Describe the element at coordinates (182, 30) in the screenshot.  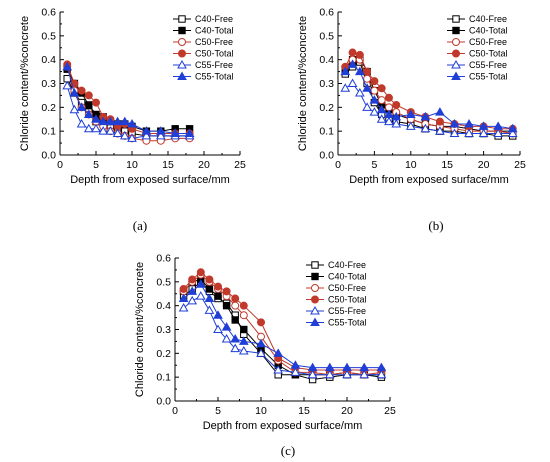
I see `legend-marker-a-c40-total` at that location.